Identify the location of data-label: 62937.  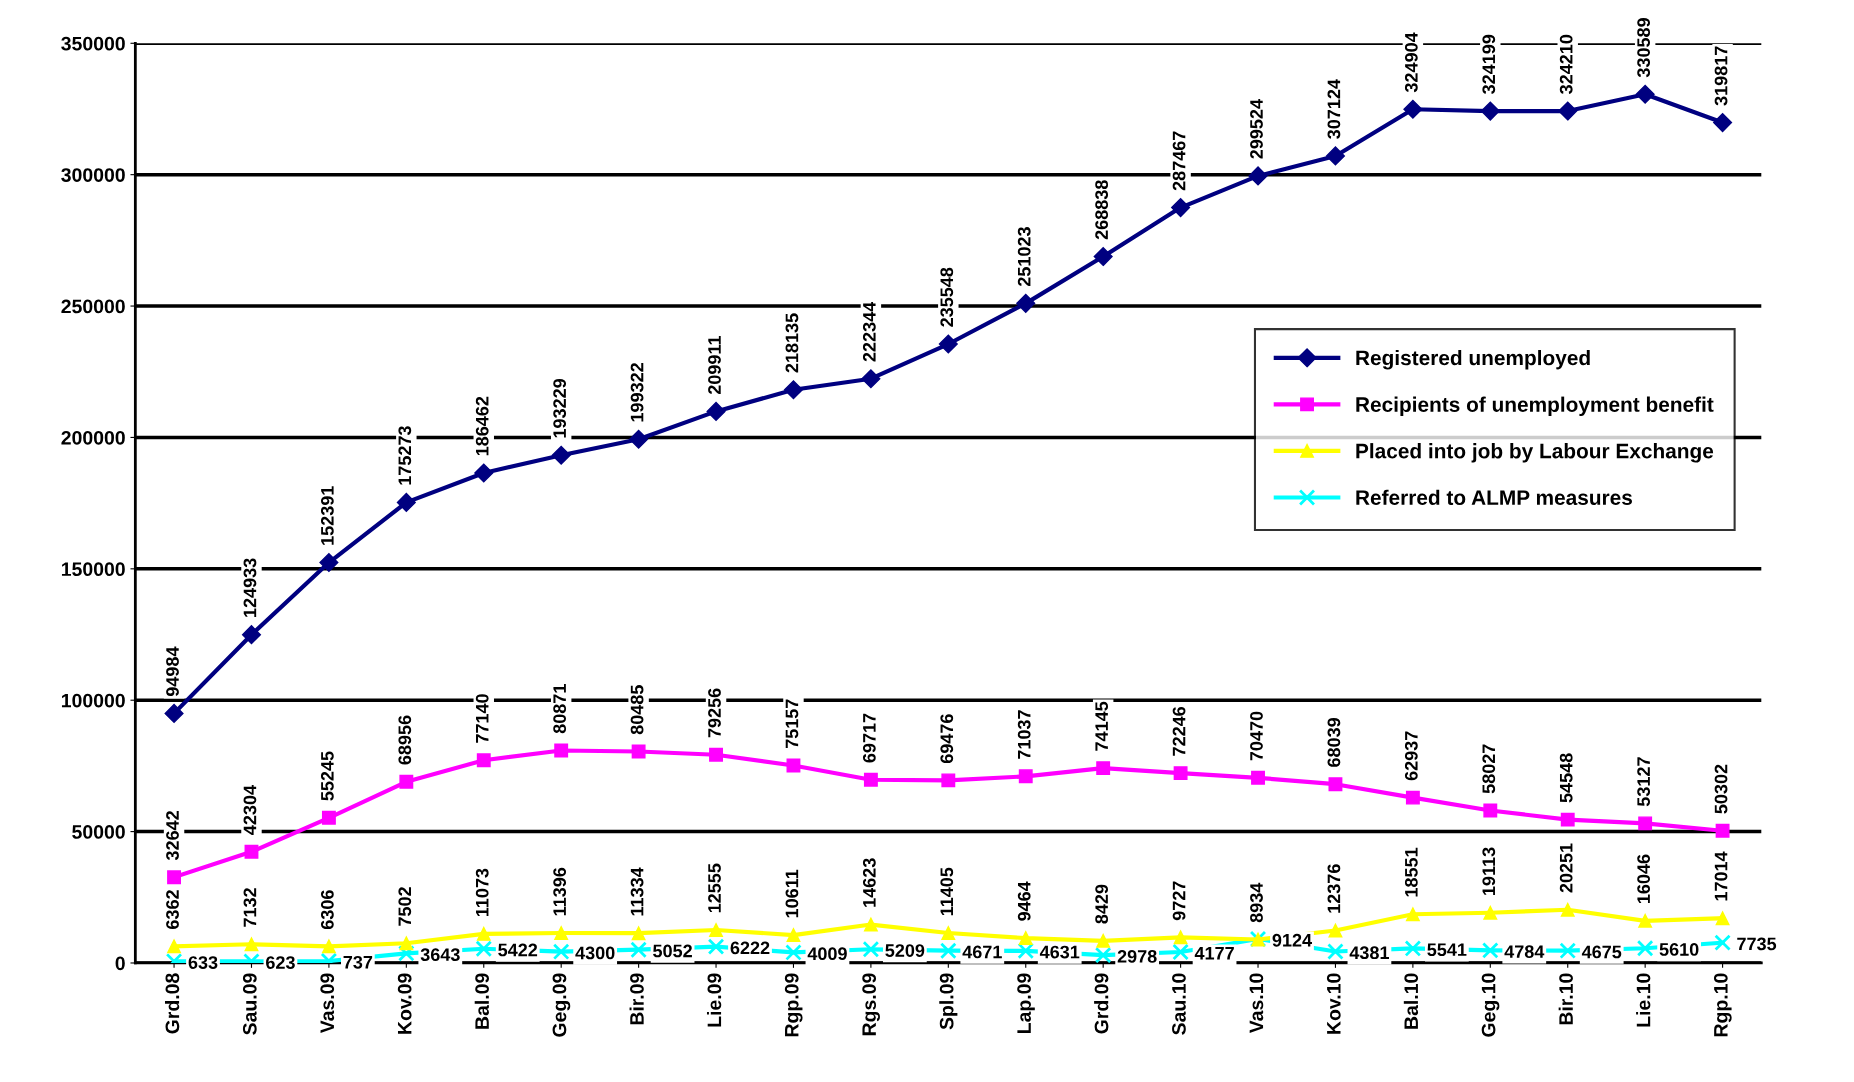
(1411, 756).